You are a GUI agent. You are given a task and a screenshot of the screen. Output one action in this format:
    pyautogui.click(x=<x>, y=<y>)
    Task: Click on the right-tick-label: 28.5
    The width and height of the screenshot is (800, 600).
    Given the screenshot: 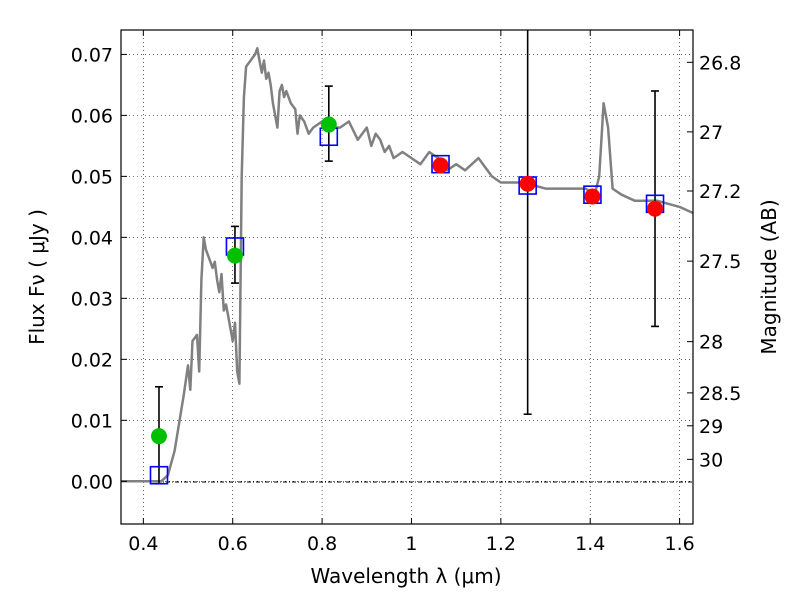 What is the action you would take?
    pyautogui.click(x=720, y=394)
    